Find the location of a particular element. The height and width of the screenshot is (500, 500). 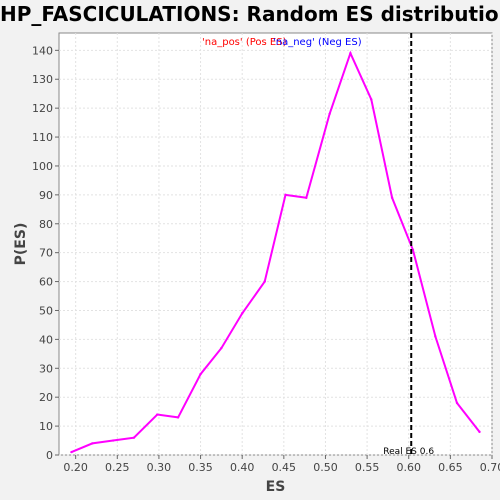

x-tick-label: 0.65 is located at coordinates (450, 467).